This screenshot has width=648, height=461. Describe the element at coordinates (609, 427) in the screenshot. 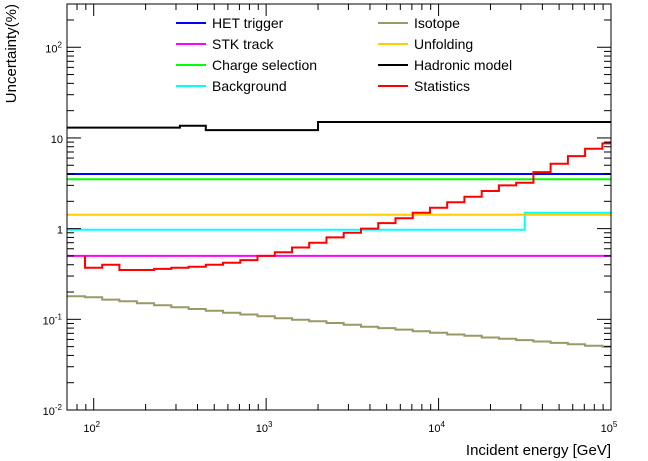

I see `x-tick-label: 10⁵` at that location.